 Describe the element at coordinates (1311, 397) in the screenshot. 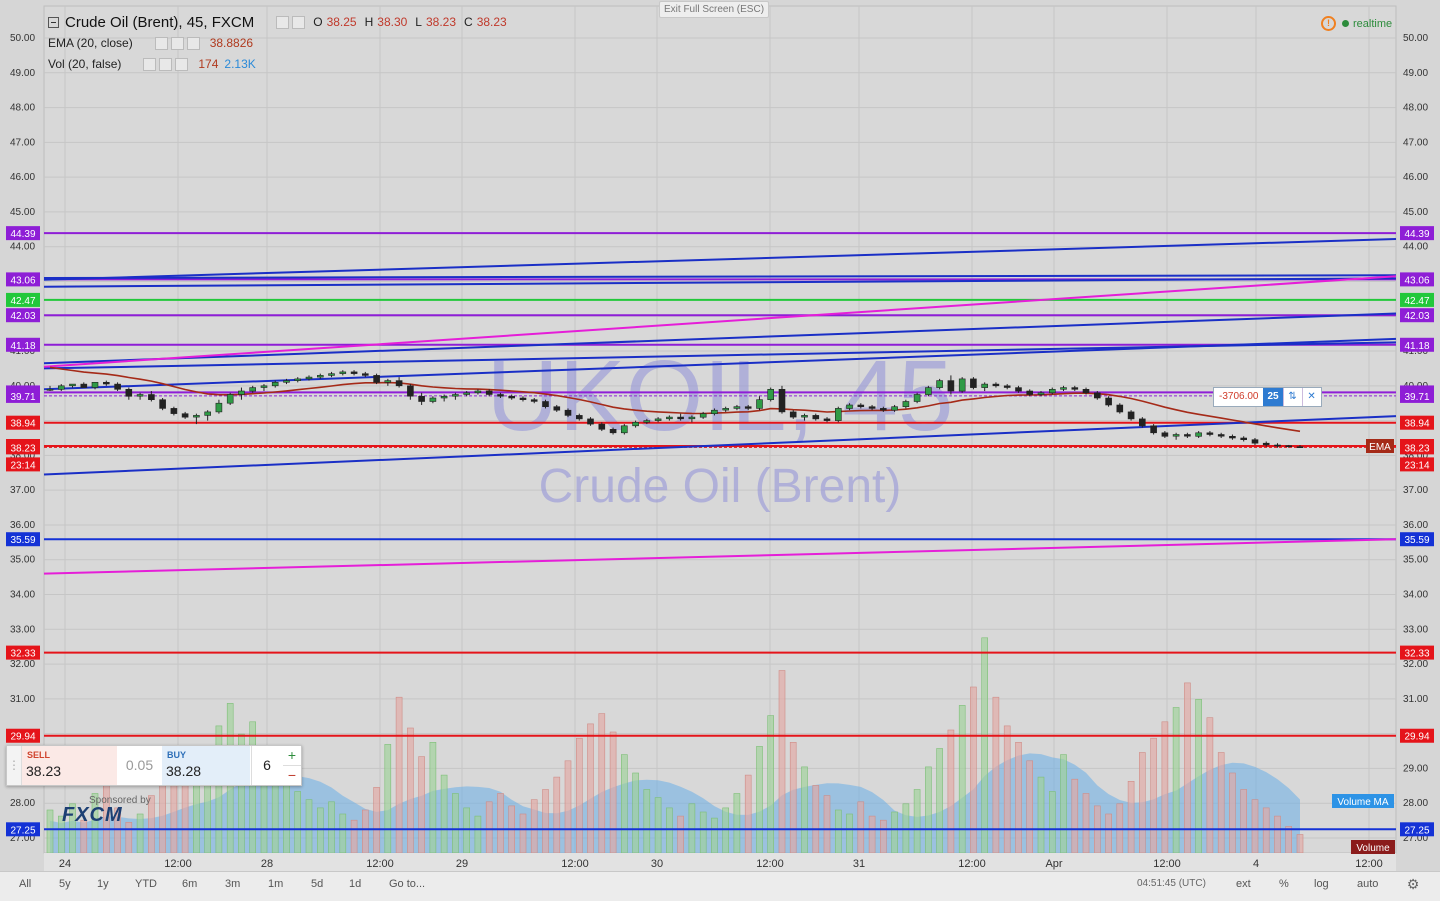

I see `close-order-icon: ✕` at that location.